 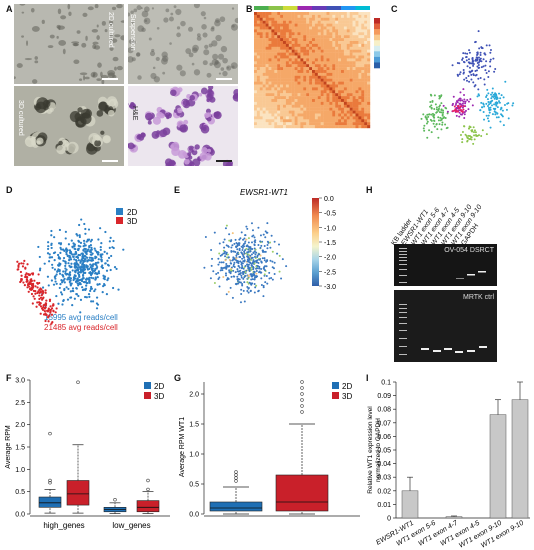 What do you see at coordinates (194, 485) in the screenshot?
I see `y-tick-label: 0.5` at bounding box center [194, 485].